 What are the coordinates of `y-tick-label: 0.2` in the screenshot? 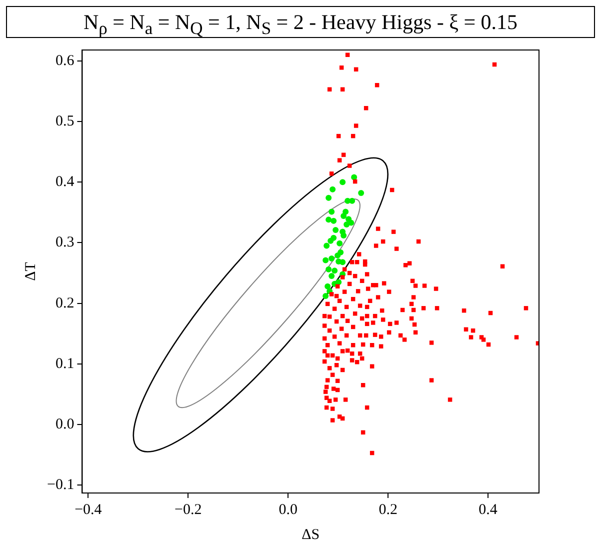 It's located at (64, 303).